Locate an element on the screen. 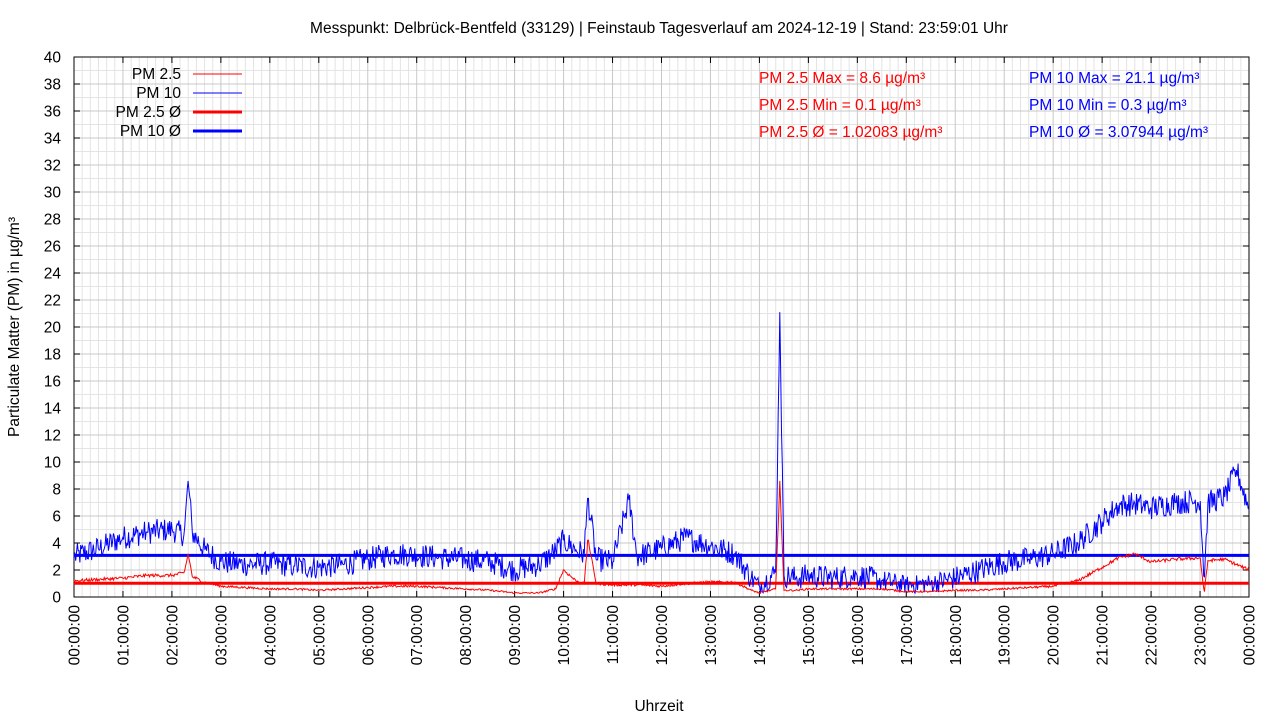 This screenshot has height=720, width=1280. y-tick-label: 4 is located at coordinates (56, 544).